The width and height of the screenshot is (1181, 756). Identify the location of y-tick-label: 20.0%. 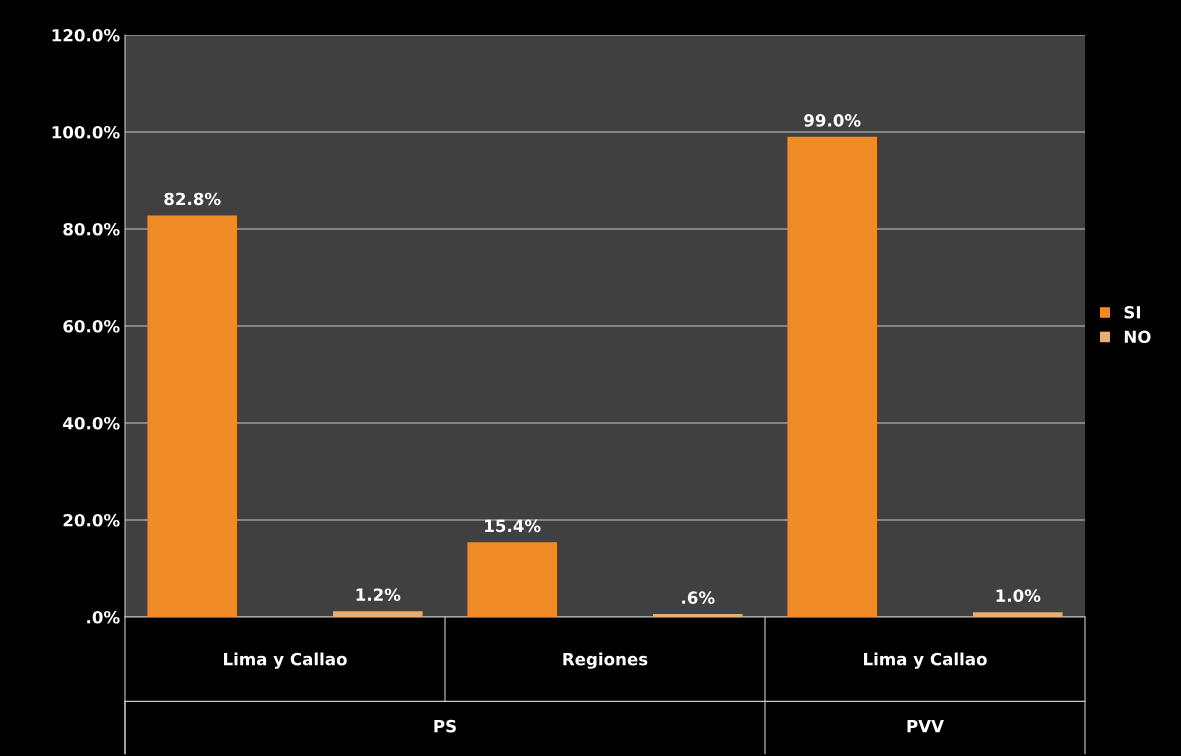
(91, 520).